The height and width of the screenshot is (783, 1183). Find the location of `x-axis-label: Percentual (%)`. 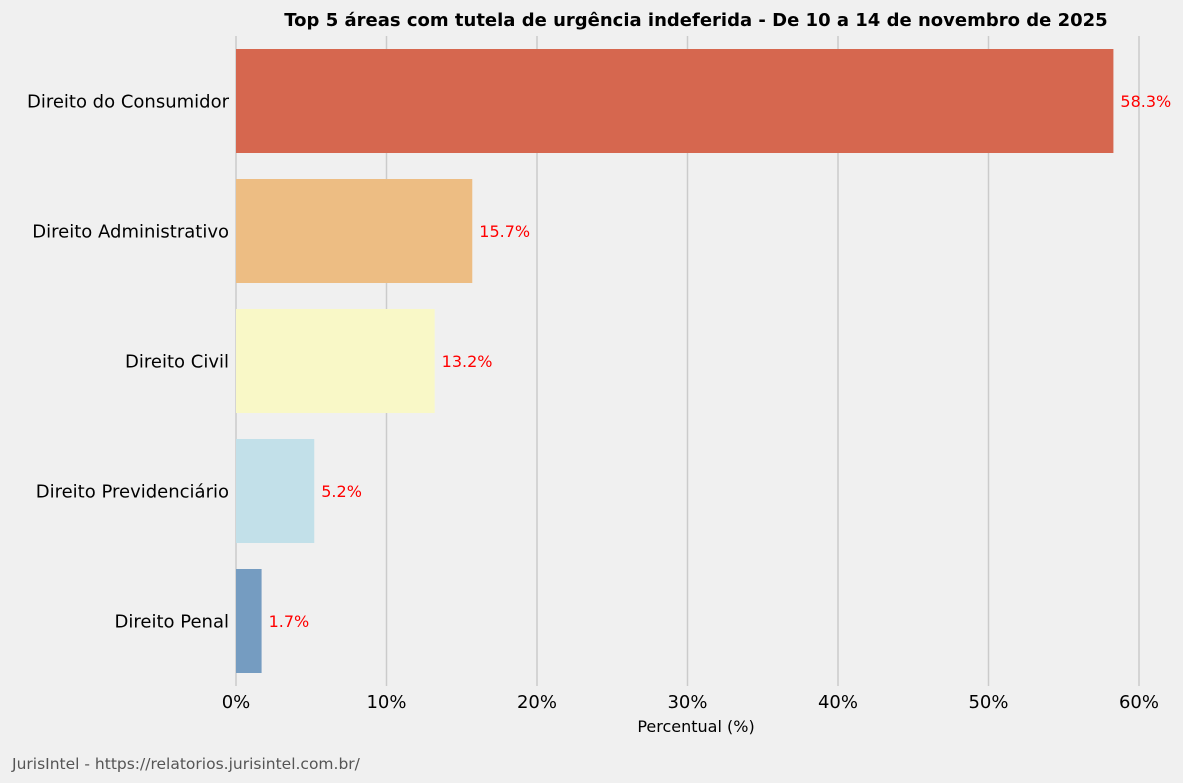

x-axis-label: Percentual (%) is located at coordinates (695, 726).